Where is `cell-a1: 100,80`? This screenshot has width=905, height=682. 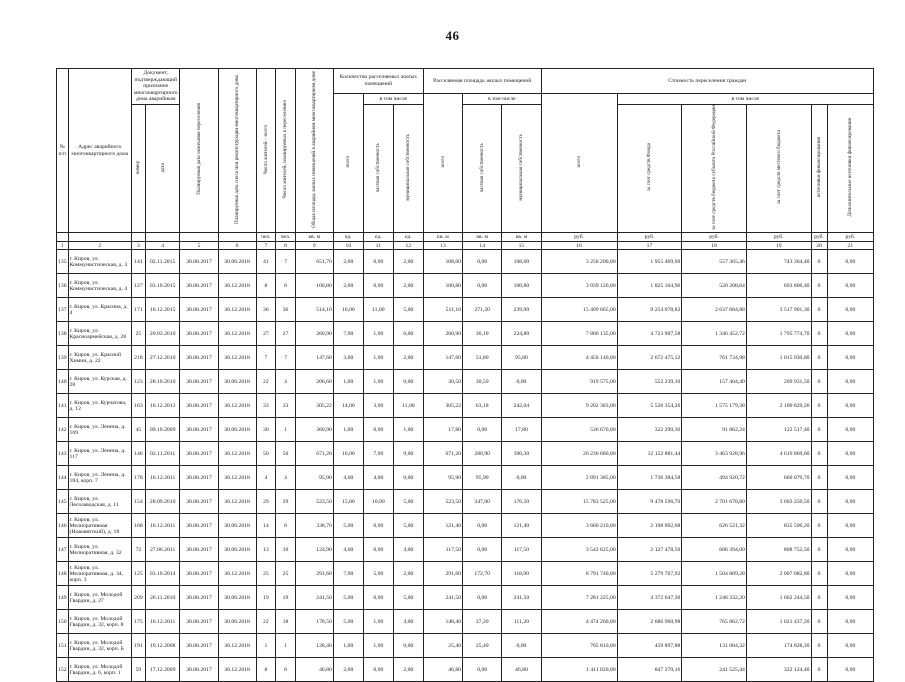
cell-a1: 100,80 is located at coordinates (443, 286).